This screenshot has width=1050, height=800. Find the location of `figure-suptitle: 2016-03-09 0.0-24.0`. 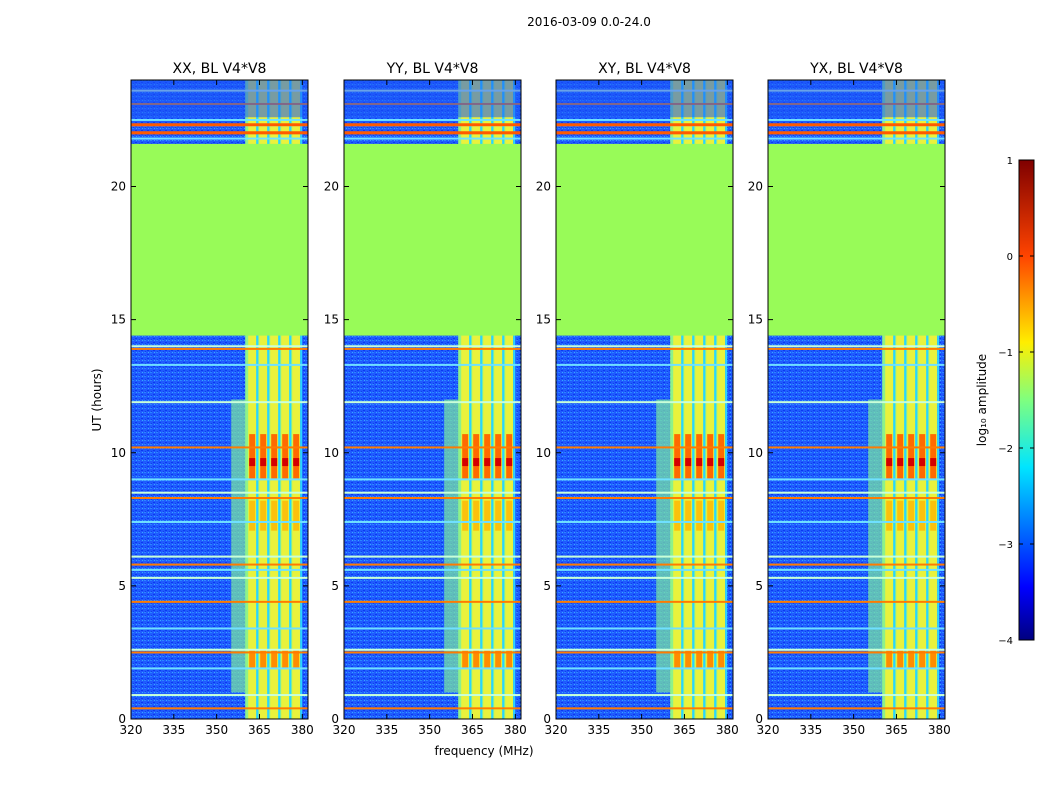

figure-suptitle: 2016-03-09 0.0-24.0 is located at coordinates (589, 22).